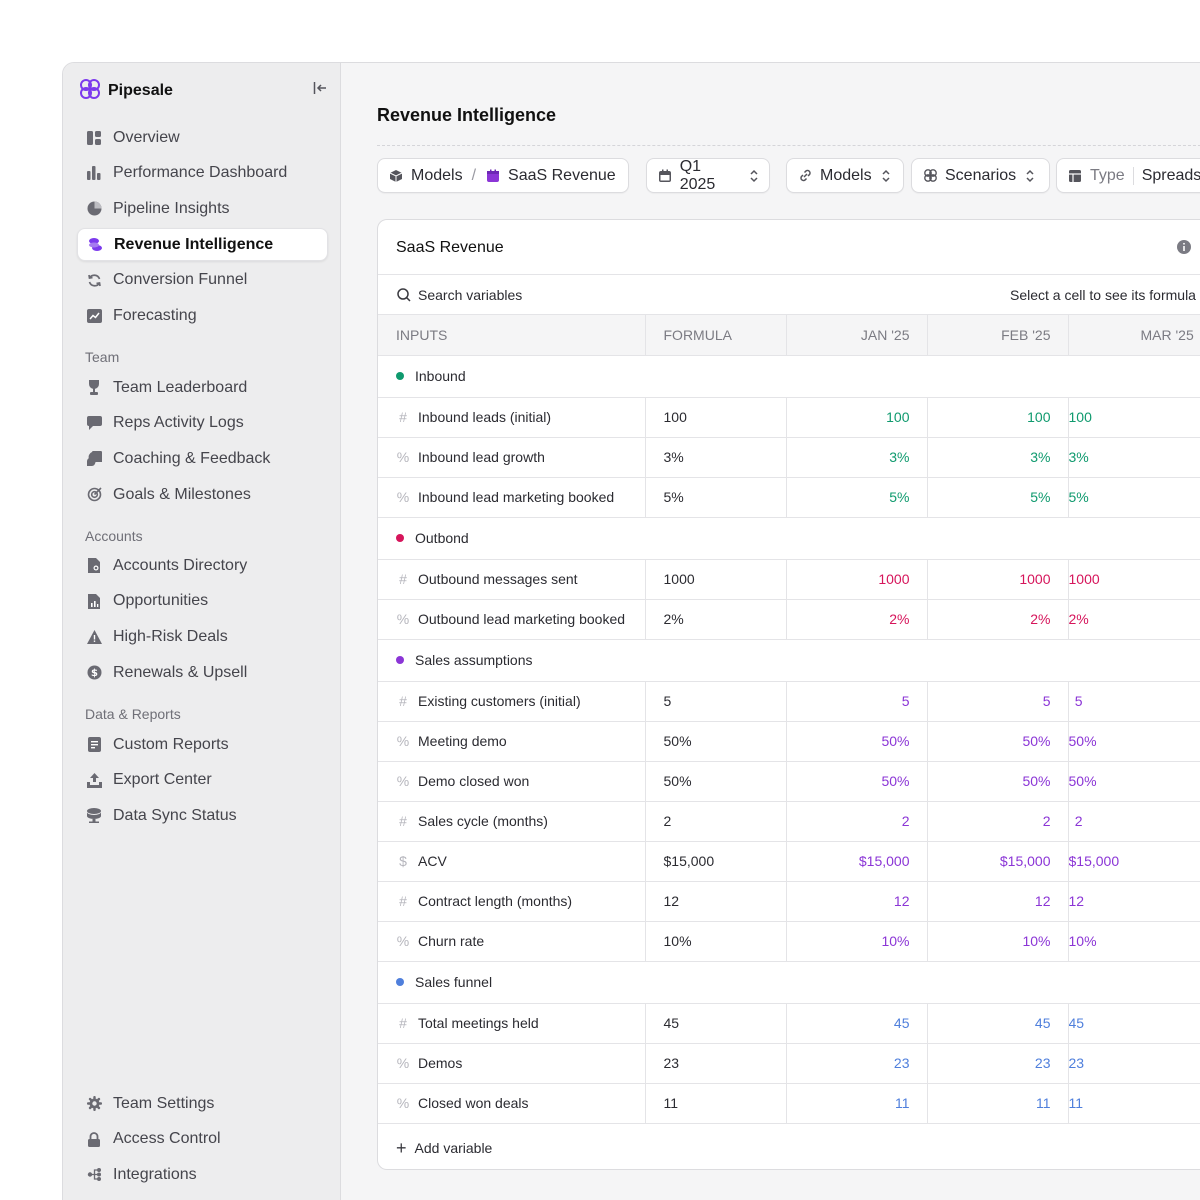  I want to click on table-row: % Inbound lead marketing booked 5% 5% 5% 5%, so click(789, 497).